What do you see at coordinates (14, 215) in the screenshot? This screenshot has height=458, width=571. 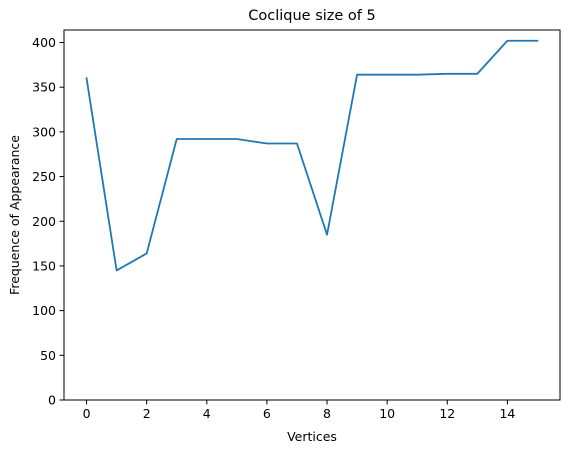 I see `y-axis-label: Frequence of Appearance` at bounding box center [14, 215].